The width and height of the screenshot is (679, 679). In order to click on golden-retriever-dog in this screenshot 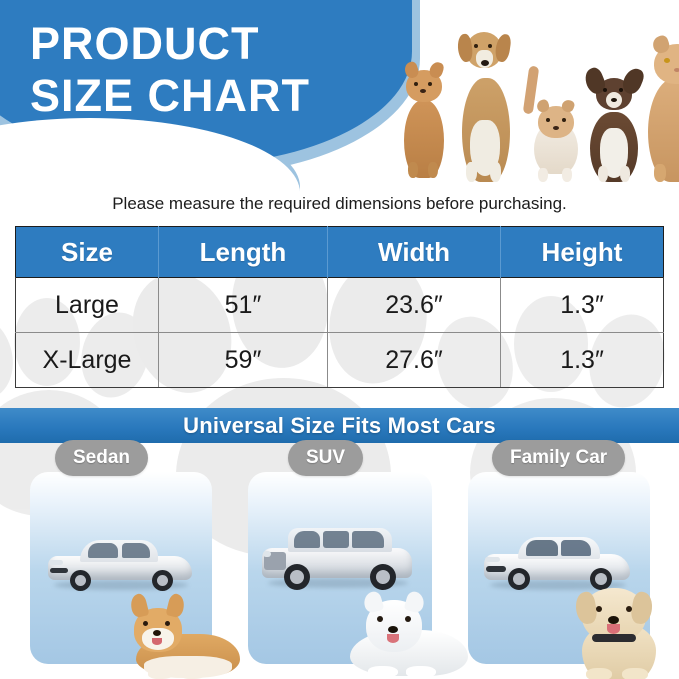, I will do `click(617, 627)`.